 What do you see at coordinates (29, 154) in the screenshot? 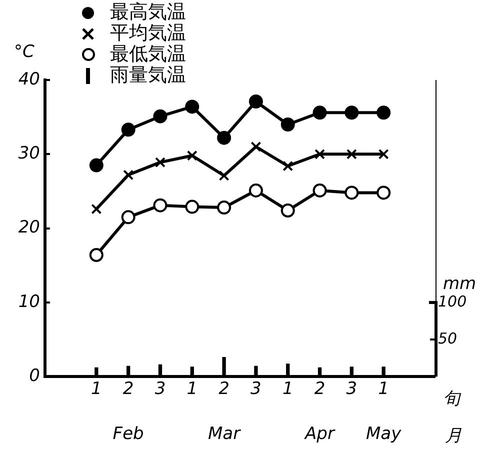
I see `y-tick-label: 30` at bounding box center [29, 154].